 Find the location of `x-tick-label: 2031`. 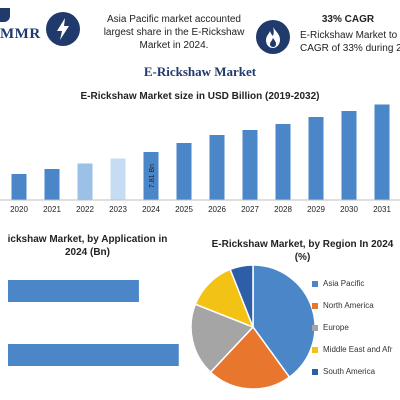

x-tick-label: 2031 is located at coordinates (382, 209).